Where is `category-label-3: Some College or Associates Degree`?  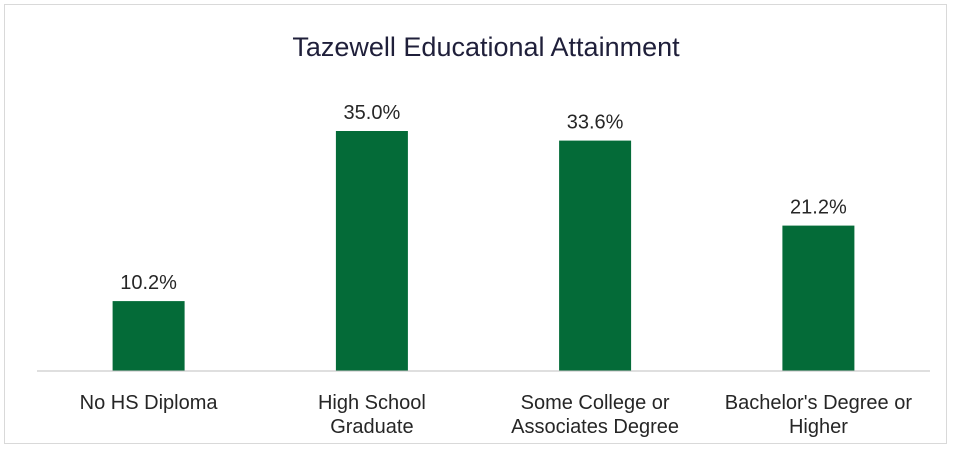
category-label-3: Some College or Associates Degree is located at coordinates (595, 415).